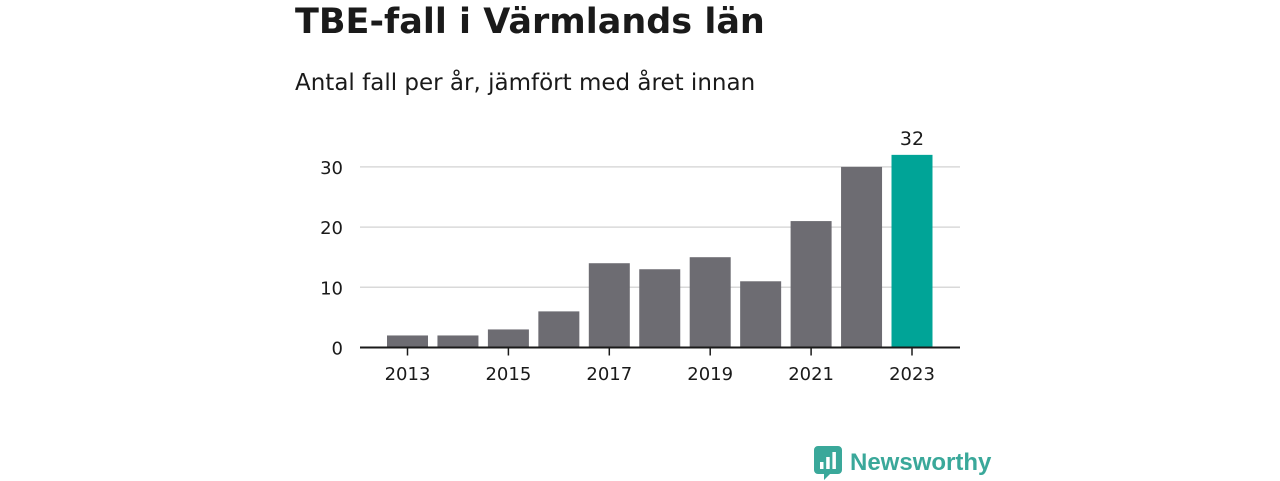 This screenshot has width=1280, height=481. What do you see at coordinates (331, 288) in the screenshot?
I see `y-tick-label: 10` at bounding box center [331, 288].